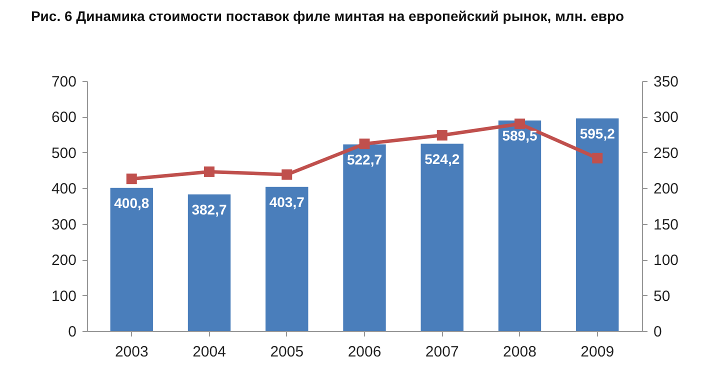 This screenshot has height=389, width=709. What do you see at coordinates (365, 352) in the screenshot?
I see `x-tick-label: 2006` at bounding box center [365, 352].